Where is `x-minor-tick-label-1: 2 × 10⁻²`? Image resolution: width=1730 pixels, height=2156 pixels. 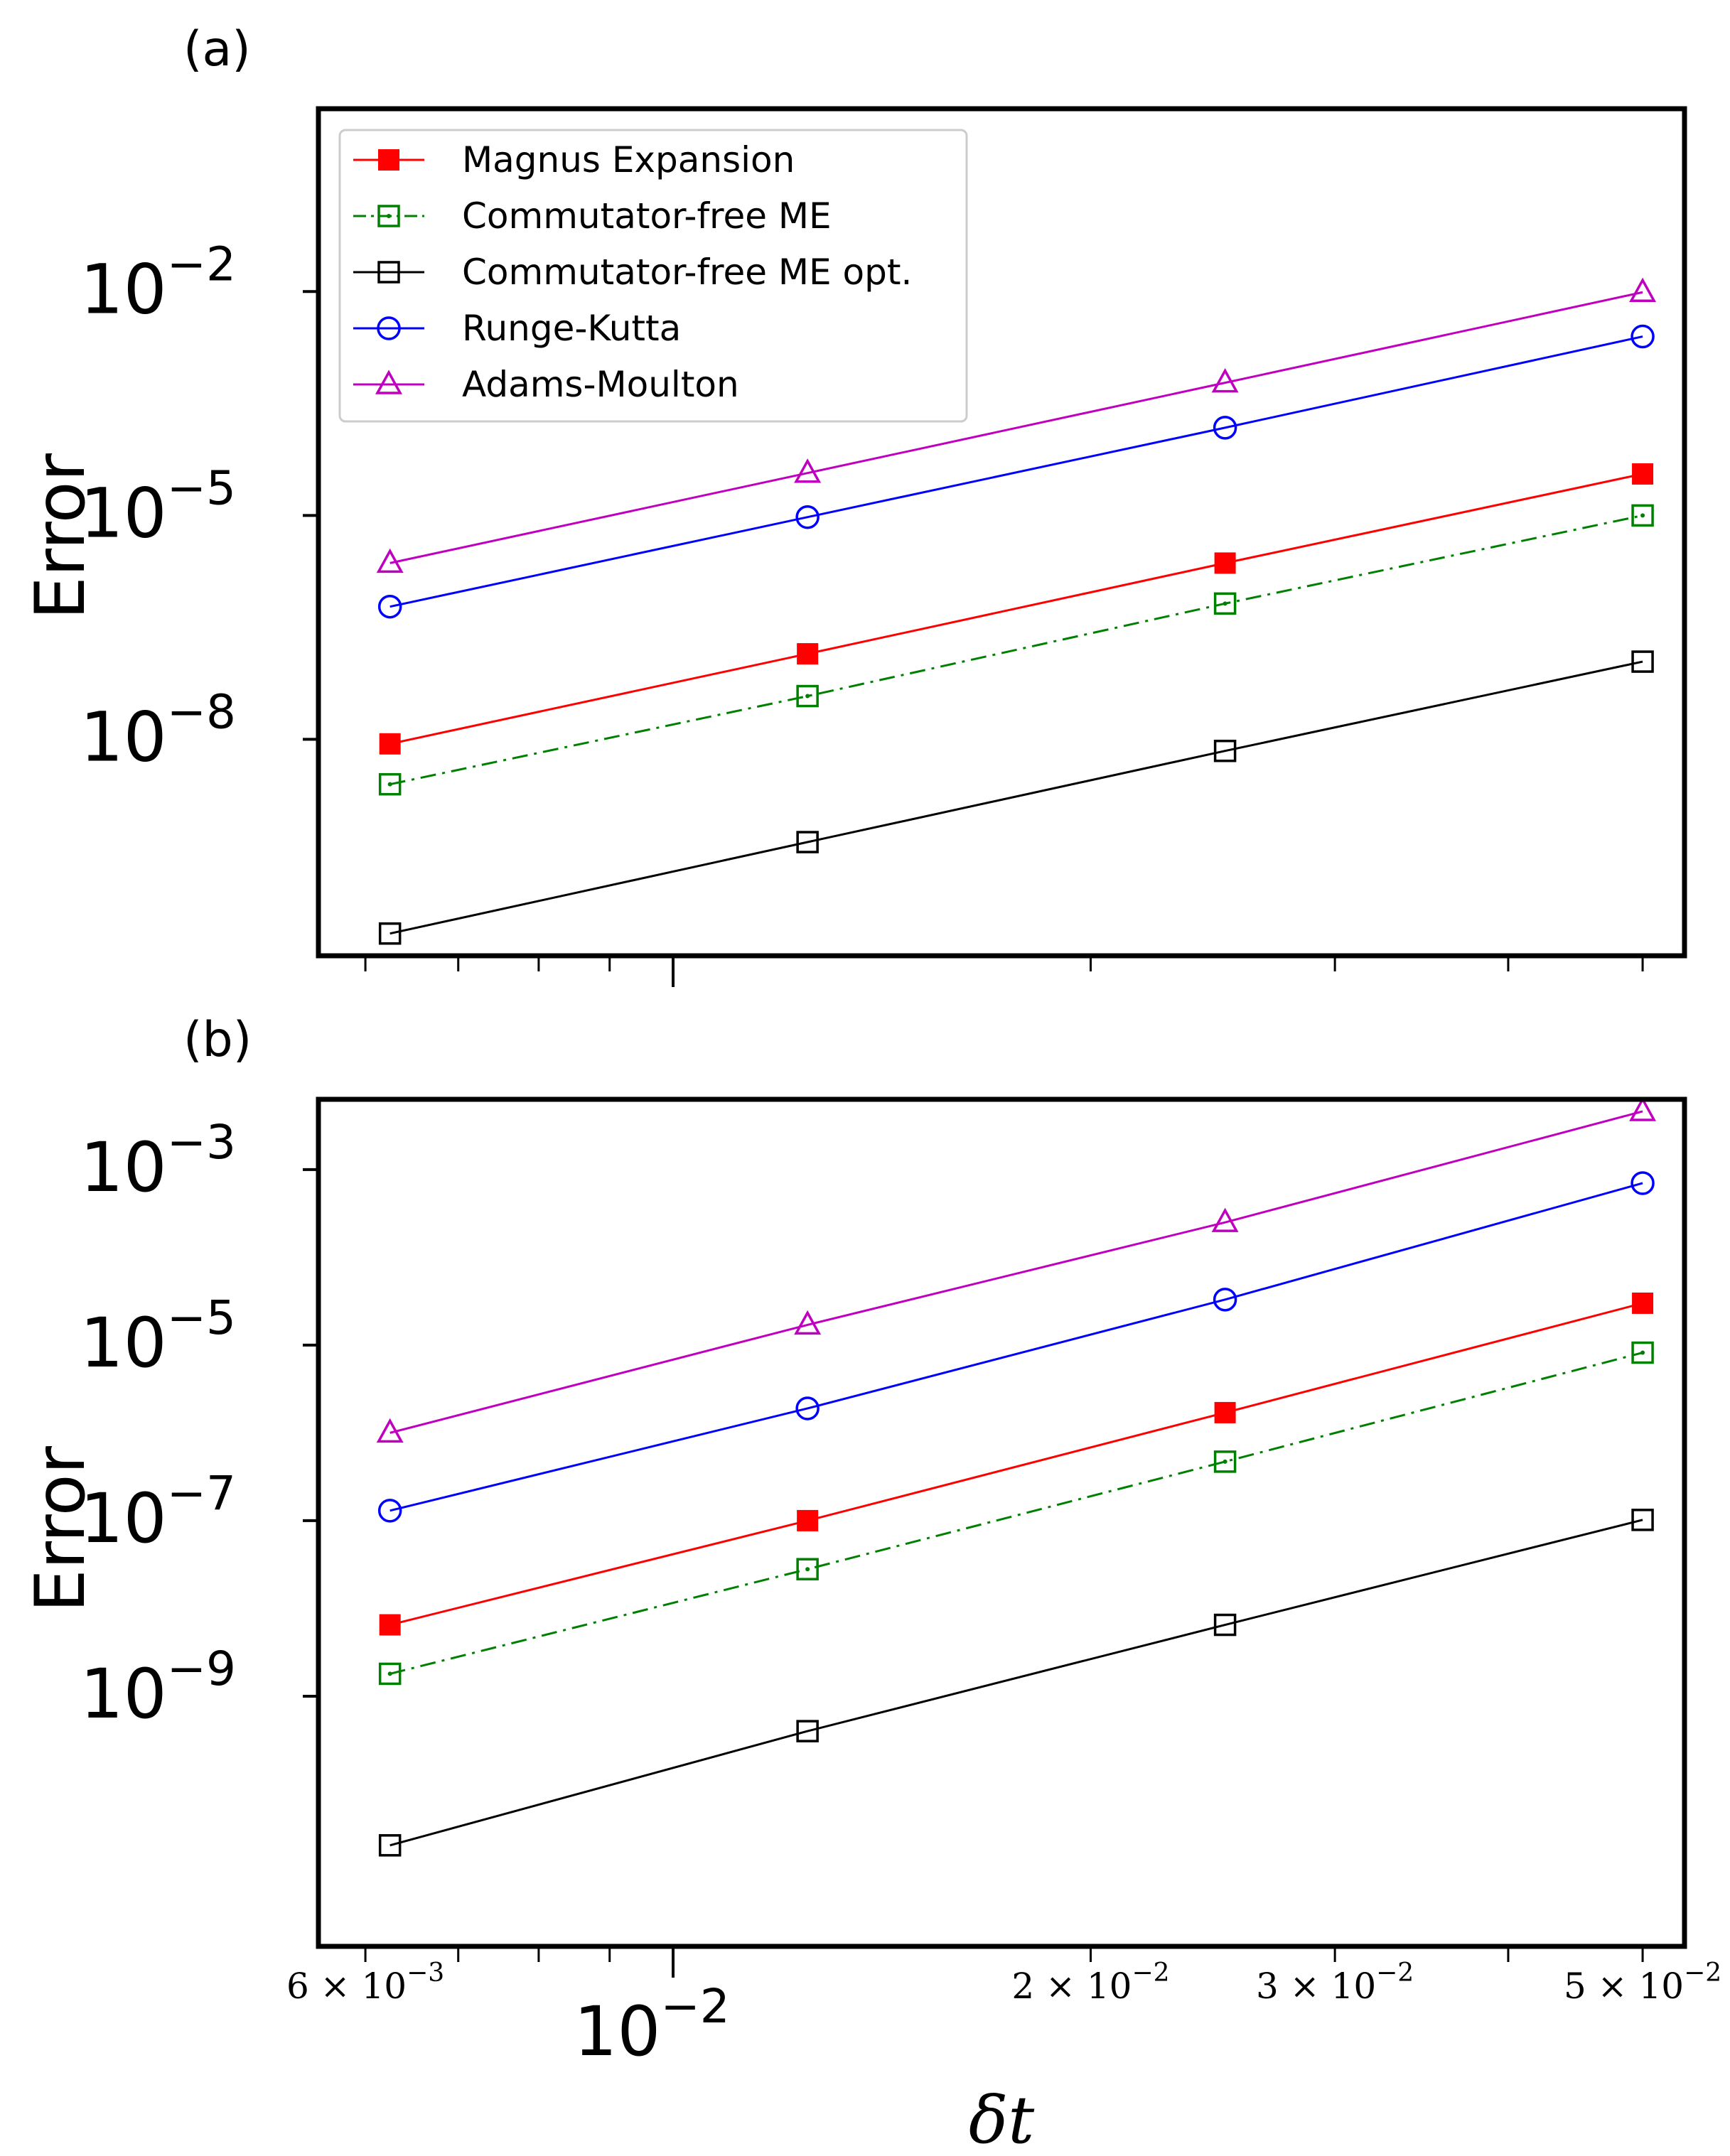
x-minor-tick-label-1: 2 × 10⁻² is located at coordinates (1090, 1982).